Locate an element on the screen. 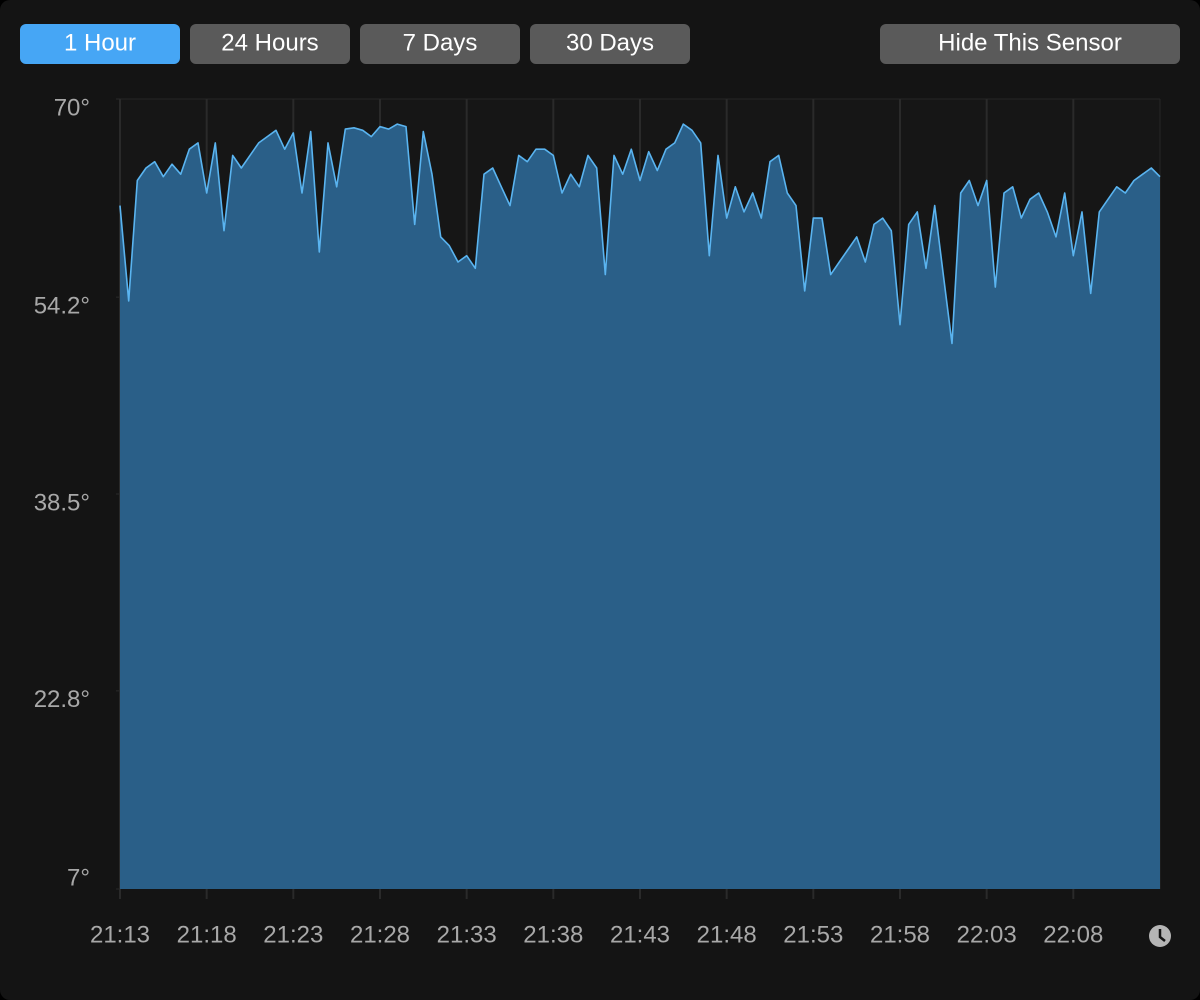 Image resolution: width=1200 pixels, height=1000 pixels. range-button-label: 30 Days is located at coordinates (610, 42).